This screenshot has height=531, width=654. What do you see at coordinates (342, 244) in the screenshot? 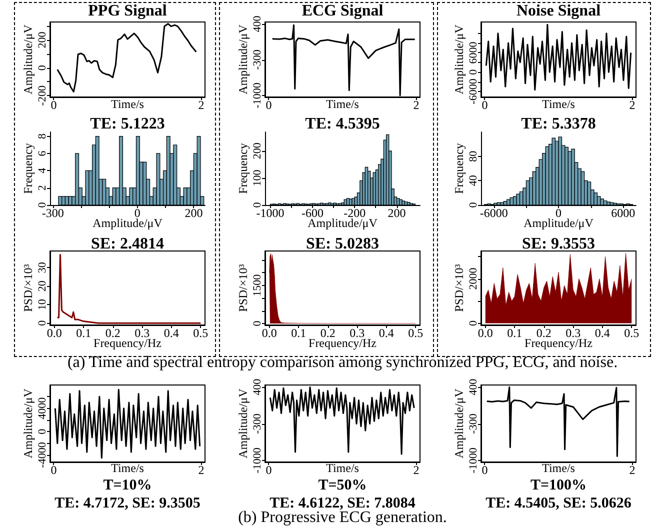
I see `chart-title: SE: 5.0283` at bounding box center [342, 244].